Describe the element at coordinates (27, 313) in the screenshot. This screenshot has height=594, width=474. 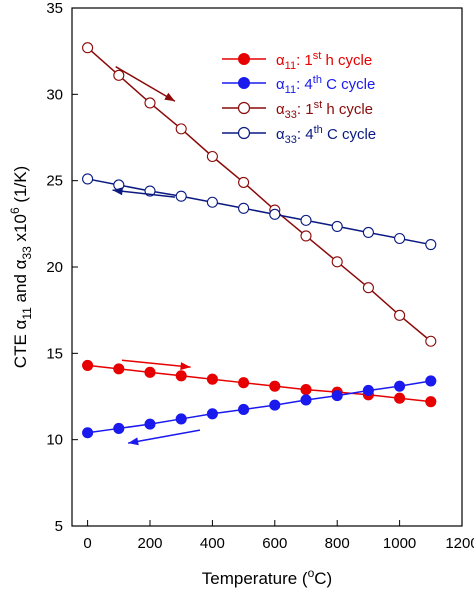
I see `y-label-sub11: 11` at that location.